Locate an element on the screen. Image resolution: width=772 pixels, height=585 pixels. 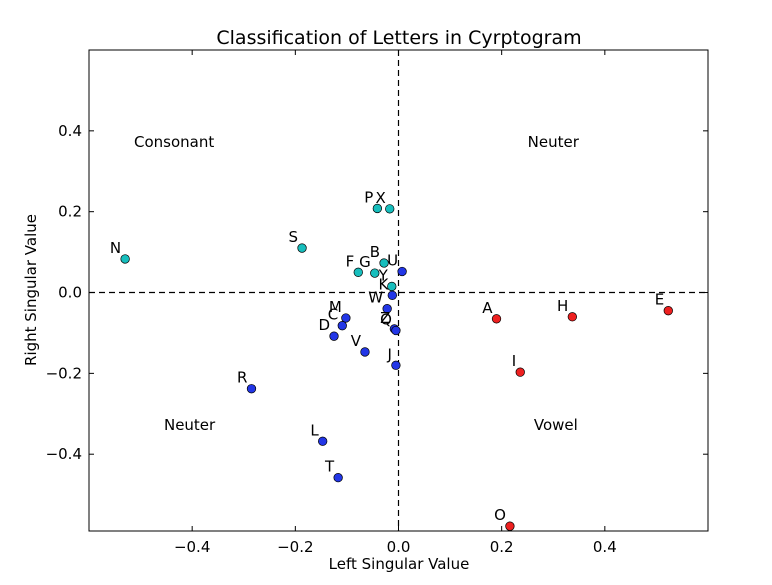
x-tick-label: 0.4 is located at coordinates (605, 547).